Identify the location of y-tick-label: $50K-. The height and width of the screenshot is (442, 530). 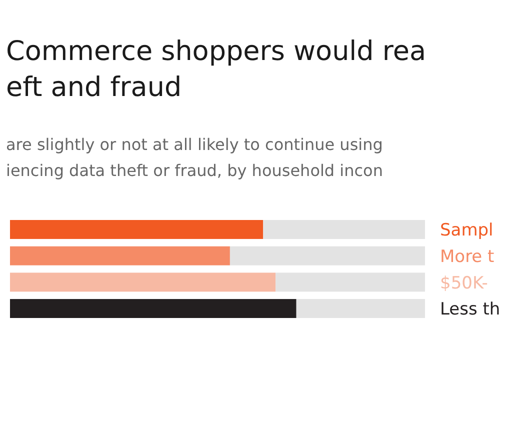
(464, 283).